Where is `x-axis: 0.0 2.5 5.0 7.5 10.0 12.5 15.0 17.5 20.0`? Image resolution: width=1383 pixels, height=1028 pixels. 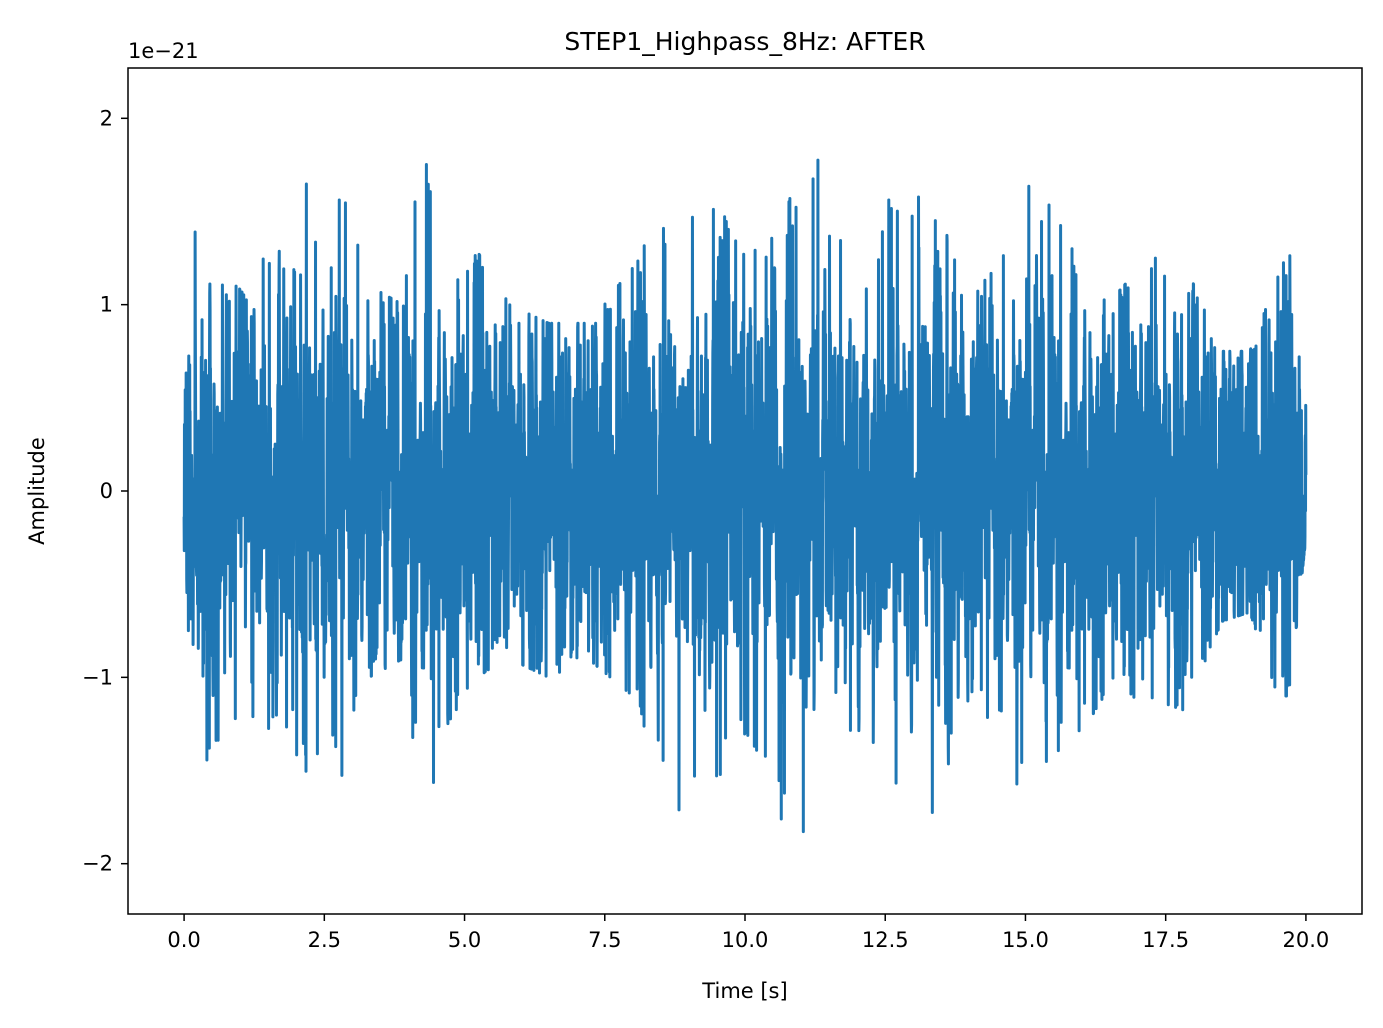
x-axis: 0.0 2.5 5.0 7.5 10.0 12.5 15.0 17.5 20.0 is located at coordinates (748, 933).